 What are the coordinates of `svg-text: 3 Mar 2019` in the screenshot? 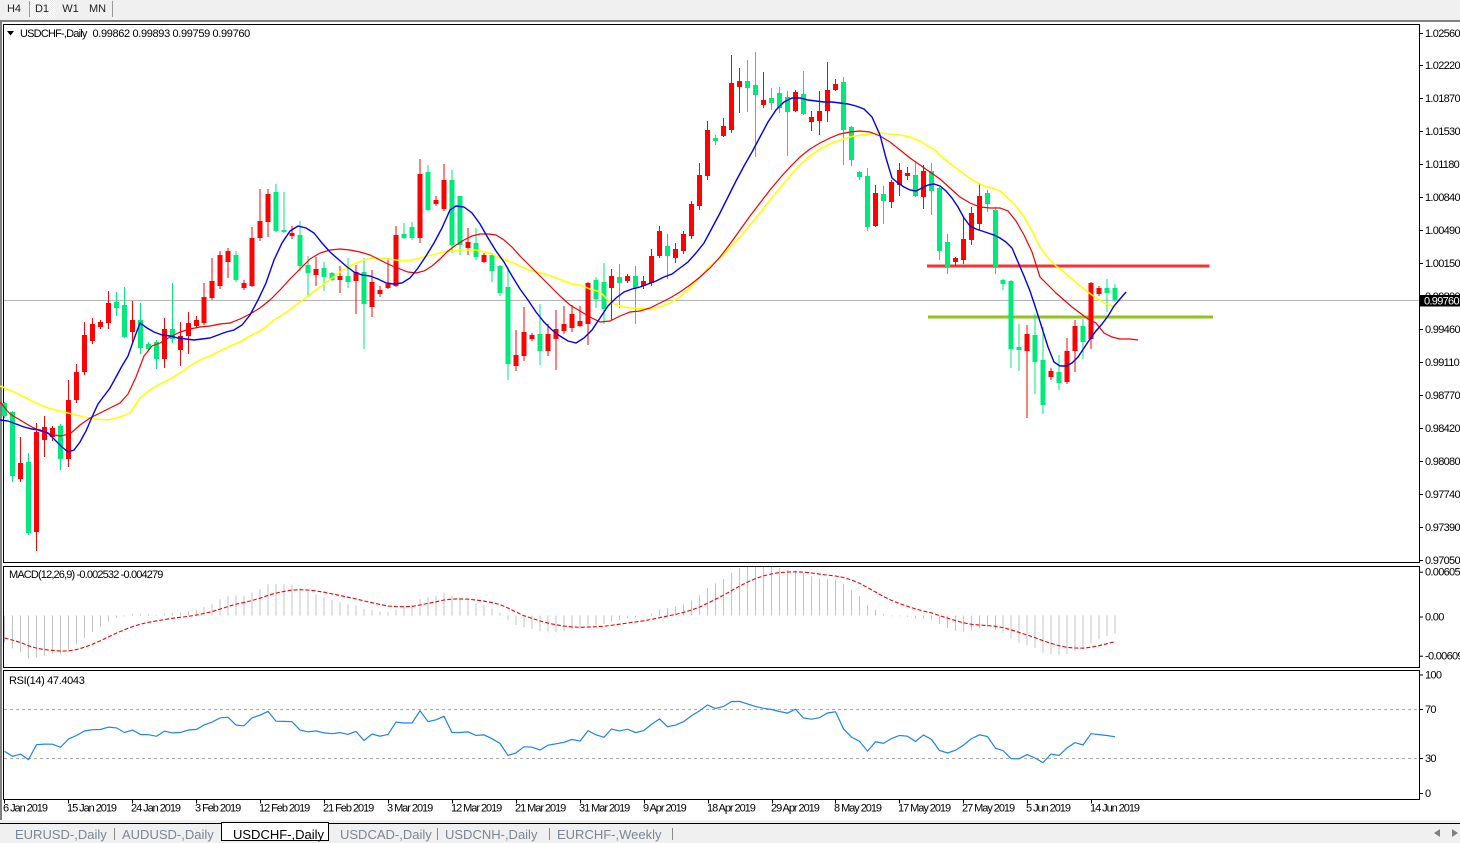 It's located at (410, 809).